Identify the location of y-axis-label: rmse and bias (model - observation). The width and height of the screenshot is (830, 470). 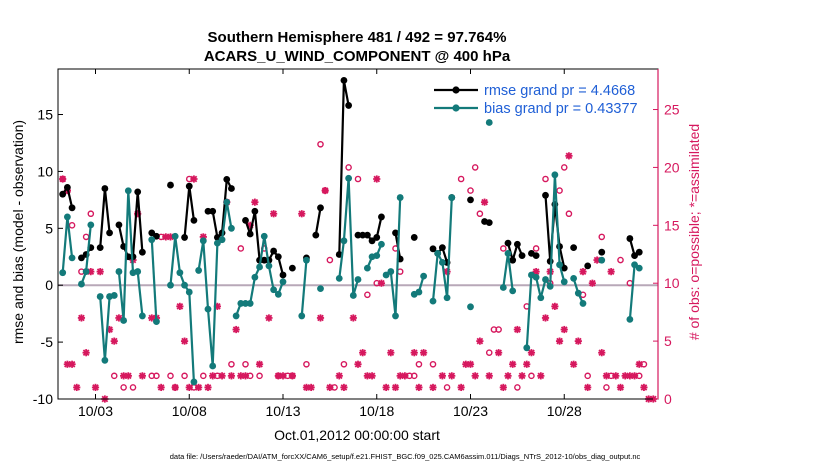
(18, 232).